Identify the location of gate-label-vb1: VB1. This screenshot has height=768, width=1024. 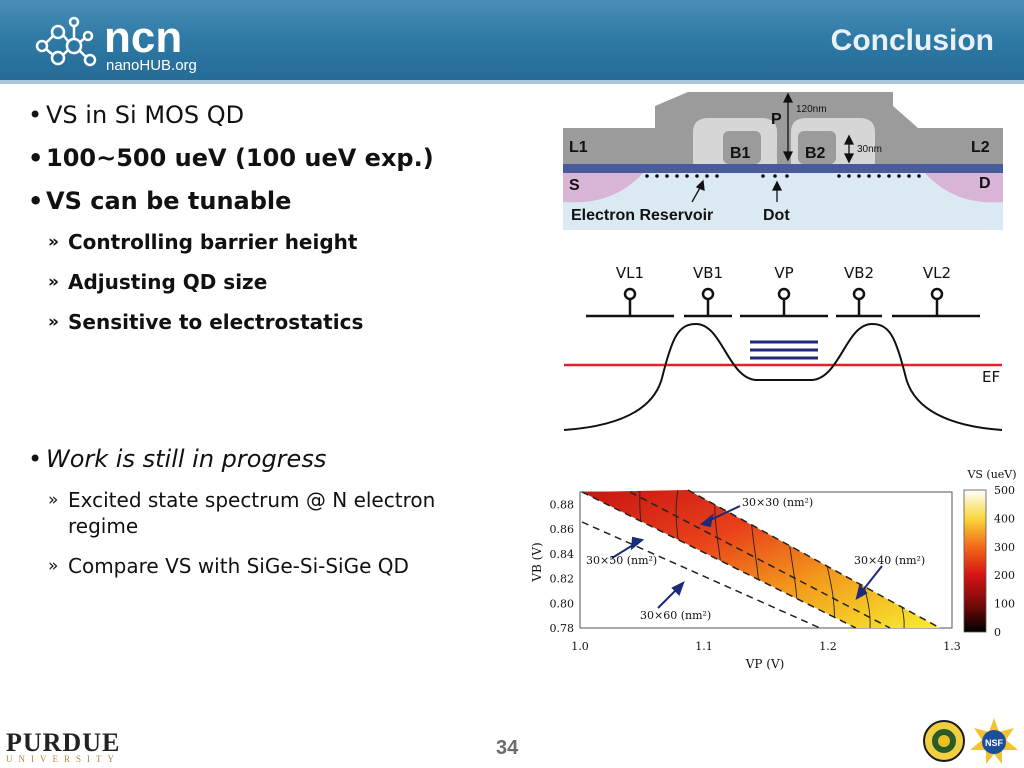
(708, 273).